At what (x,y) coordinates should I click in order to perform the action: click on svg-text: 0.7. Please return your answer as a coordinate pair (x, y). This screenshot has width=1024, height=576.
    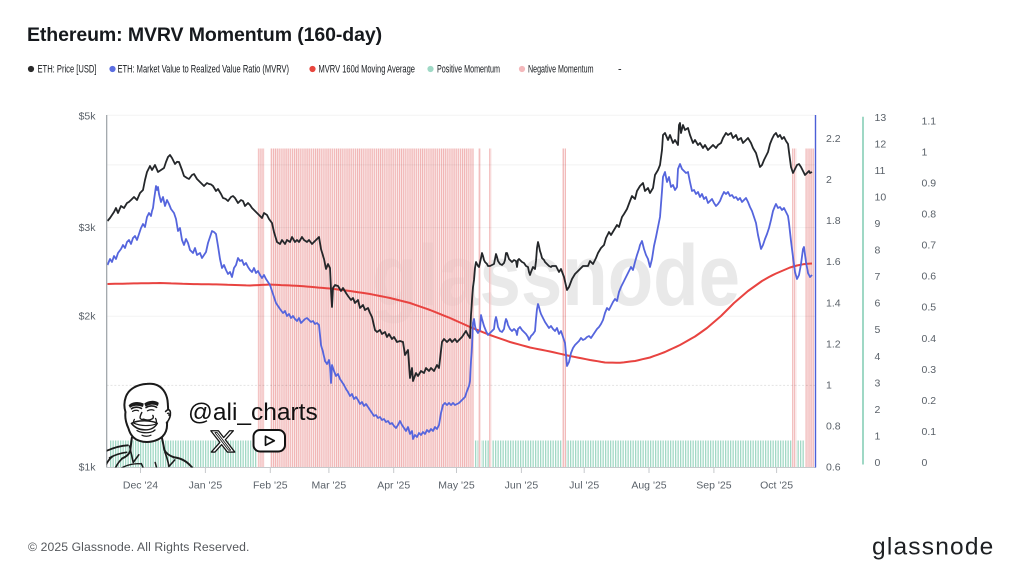
    Looking at the image, I should click on (929, 246).